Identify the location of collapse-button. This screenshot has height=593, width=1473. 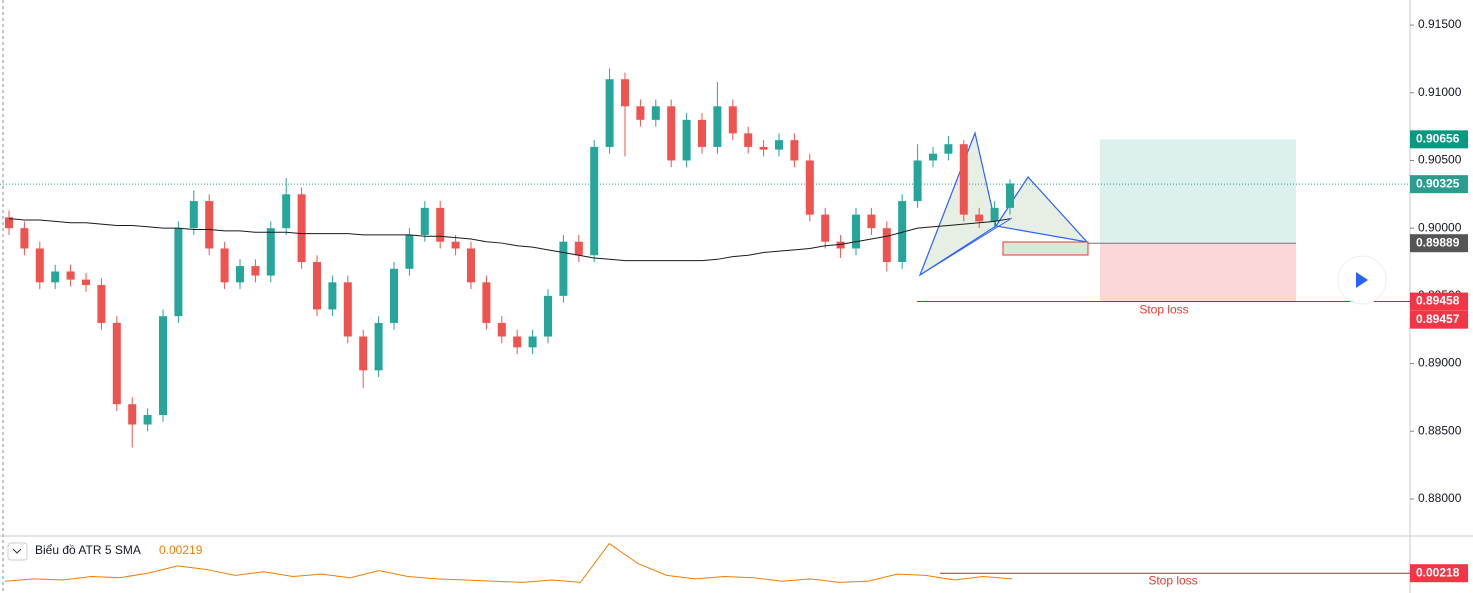
(17, 551).